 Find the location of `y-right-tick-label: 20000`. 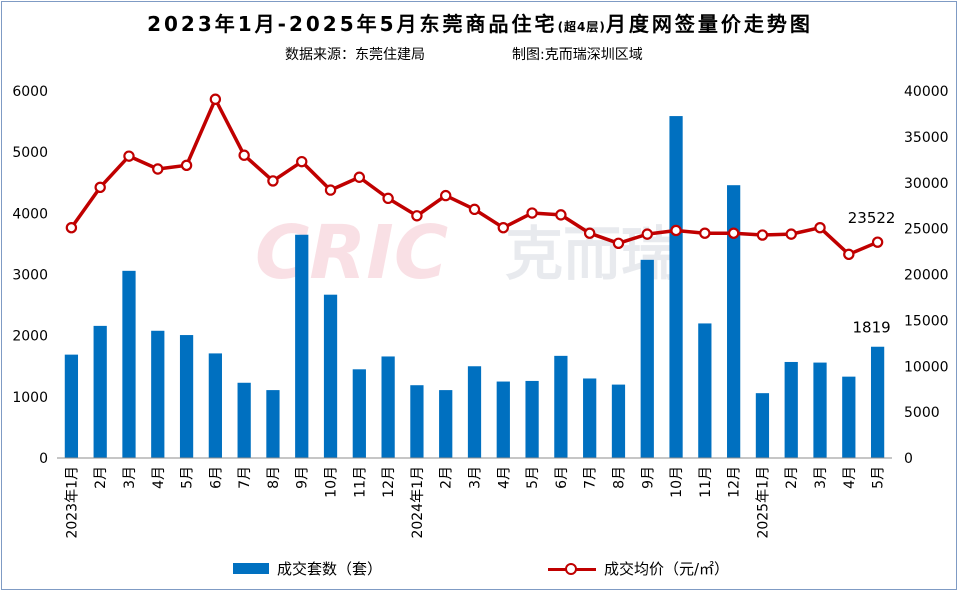

y-right-tick-label: 20000 is located at coordinates (926, 276).